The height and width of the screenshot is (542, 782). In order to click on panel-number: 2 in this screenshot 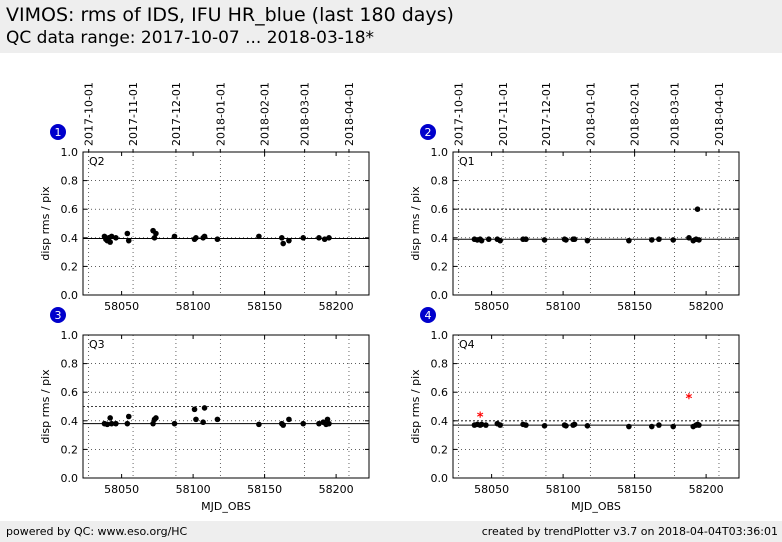, I will do `click(428, 132)`.